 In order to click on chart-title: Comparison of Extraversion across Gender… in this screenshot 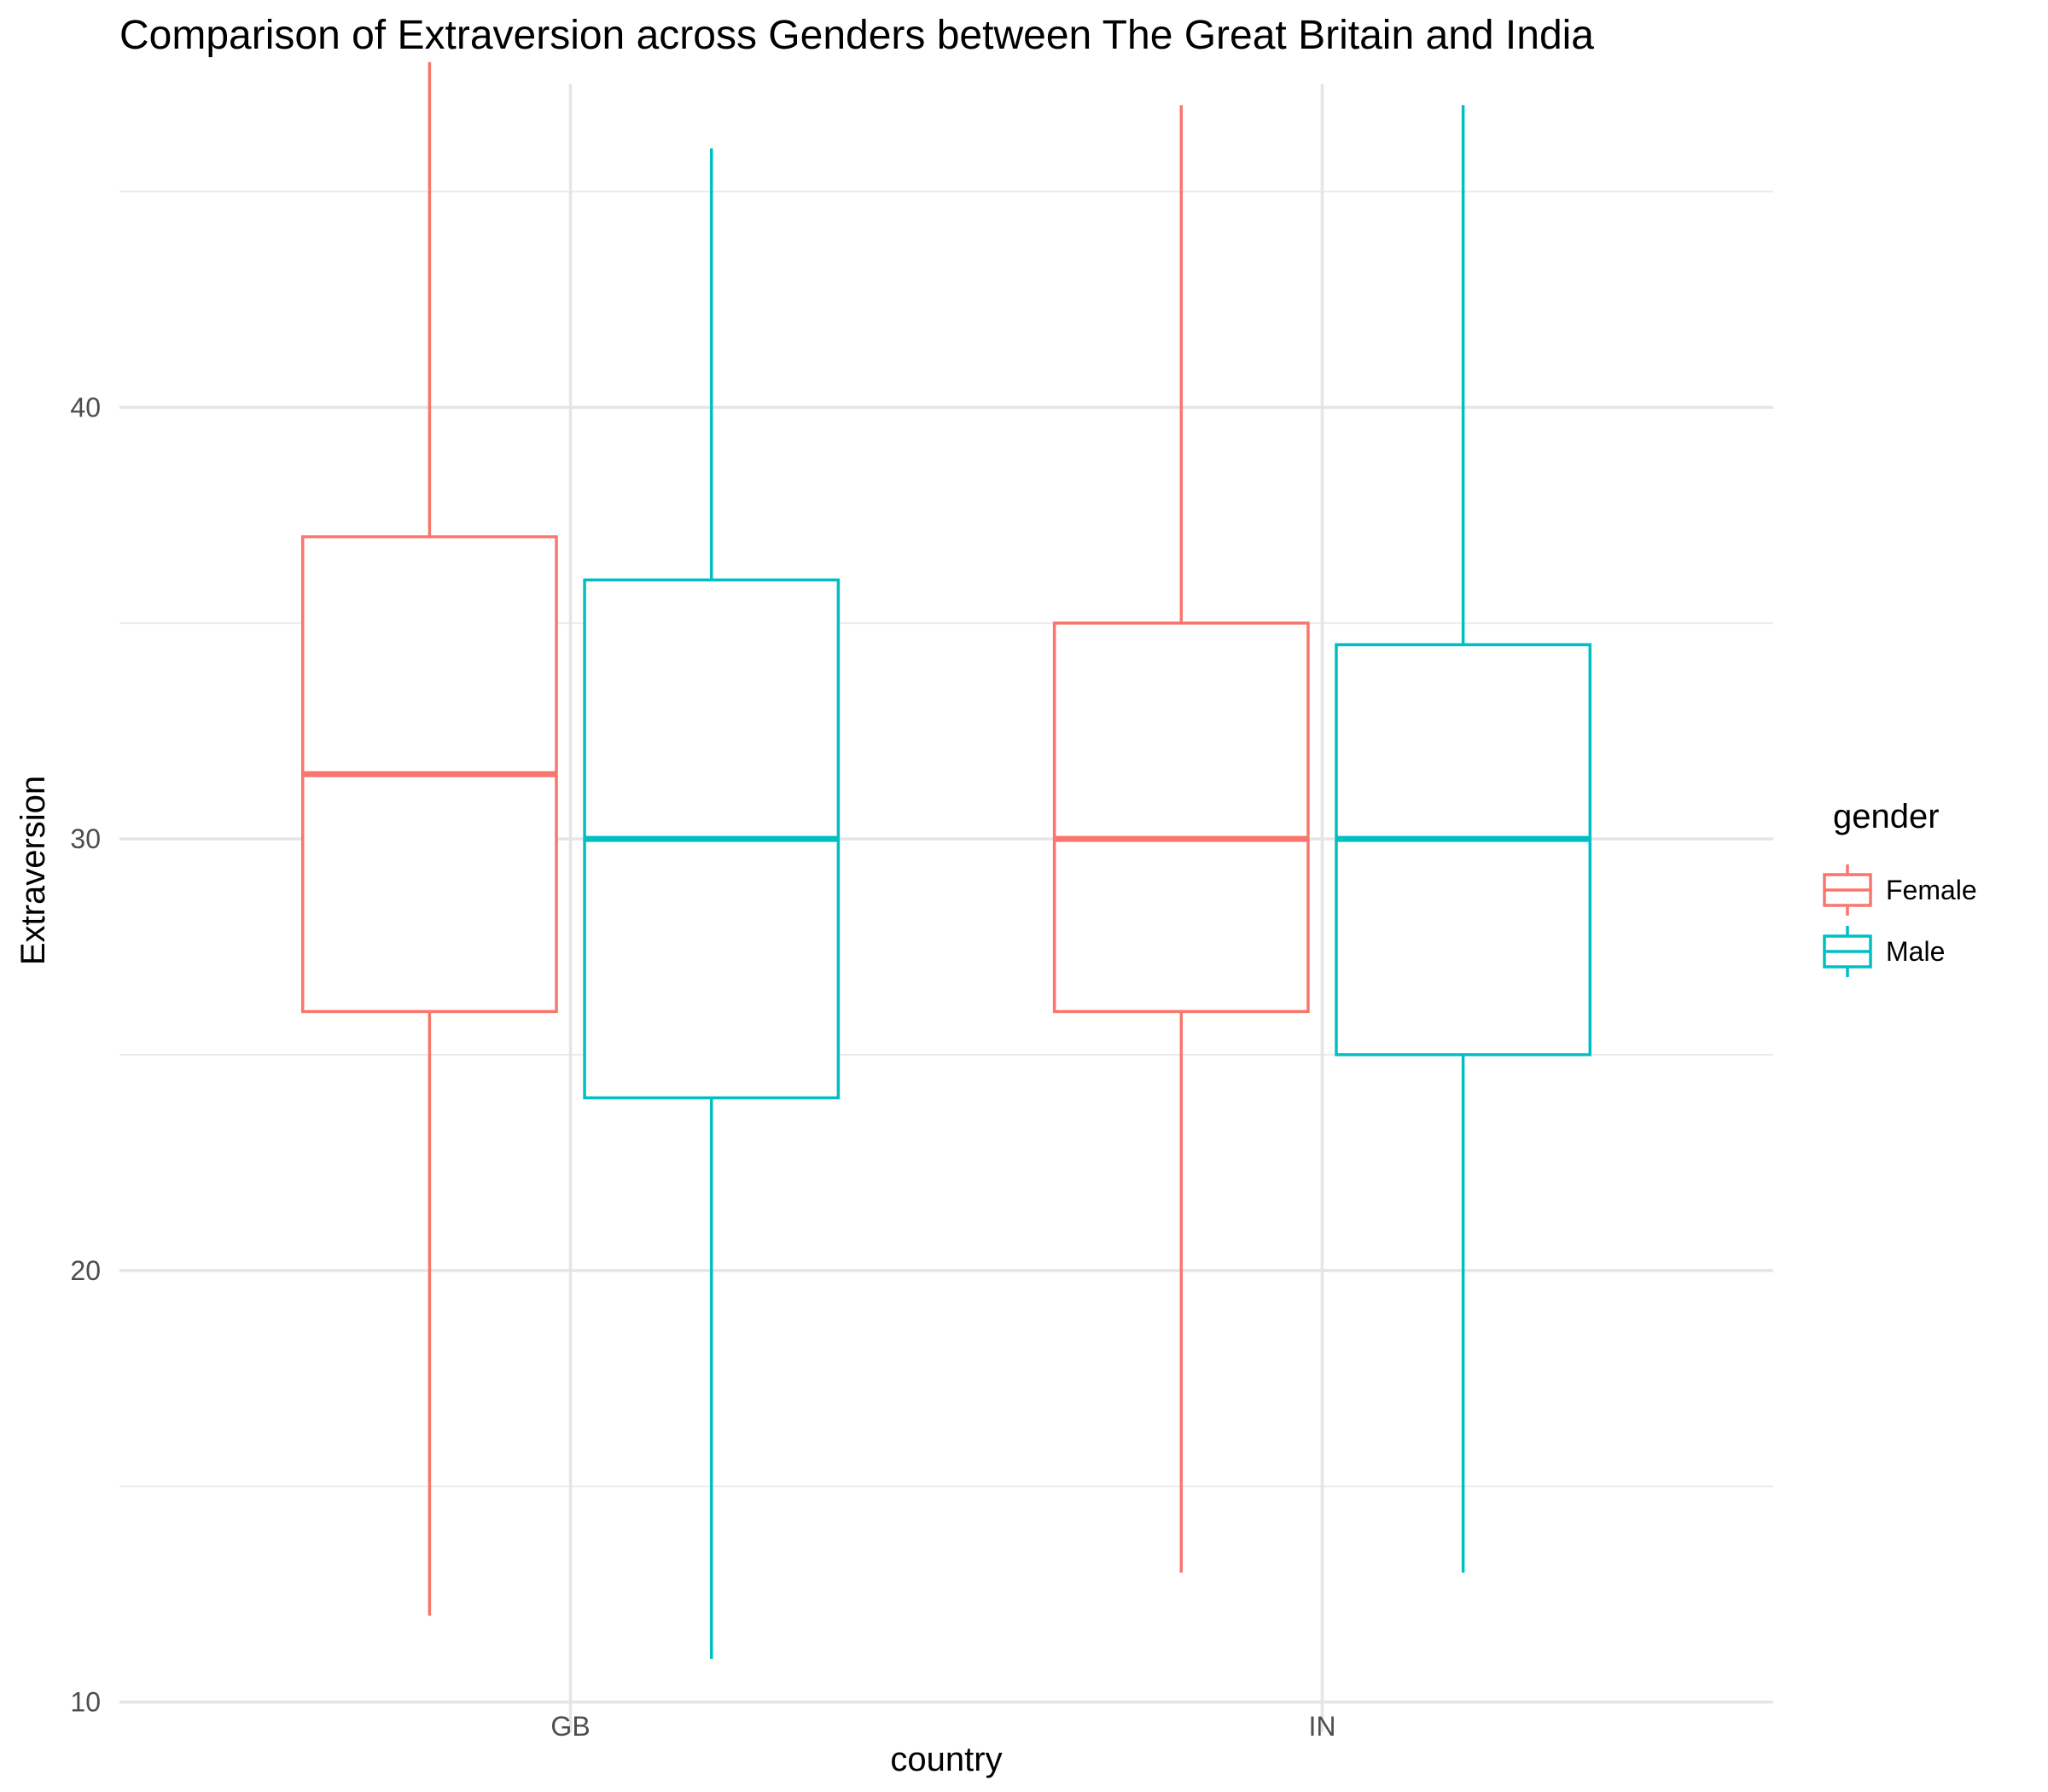, I will do `click(856, 35)`.